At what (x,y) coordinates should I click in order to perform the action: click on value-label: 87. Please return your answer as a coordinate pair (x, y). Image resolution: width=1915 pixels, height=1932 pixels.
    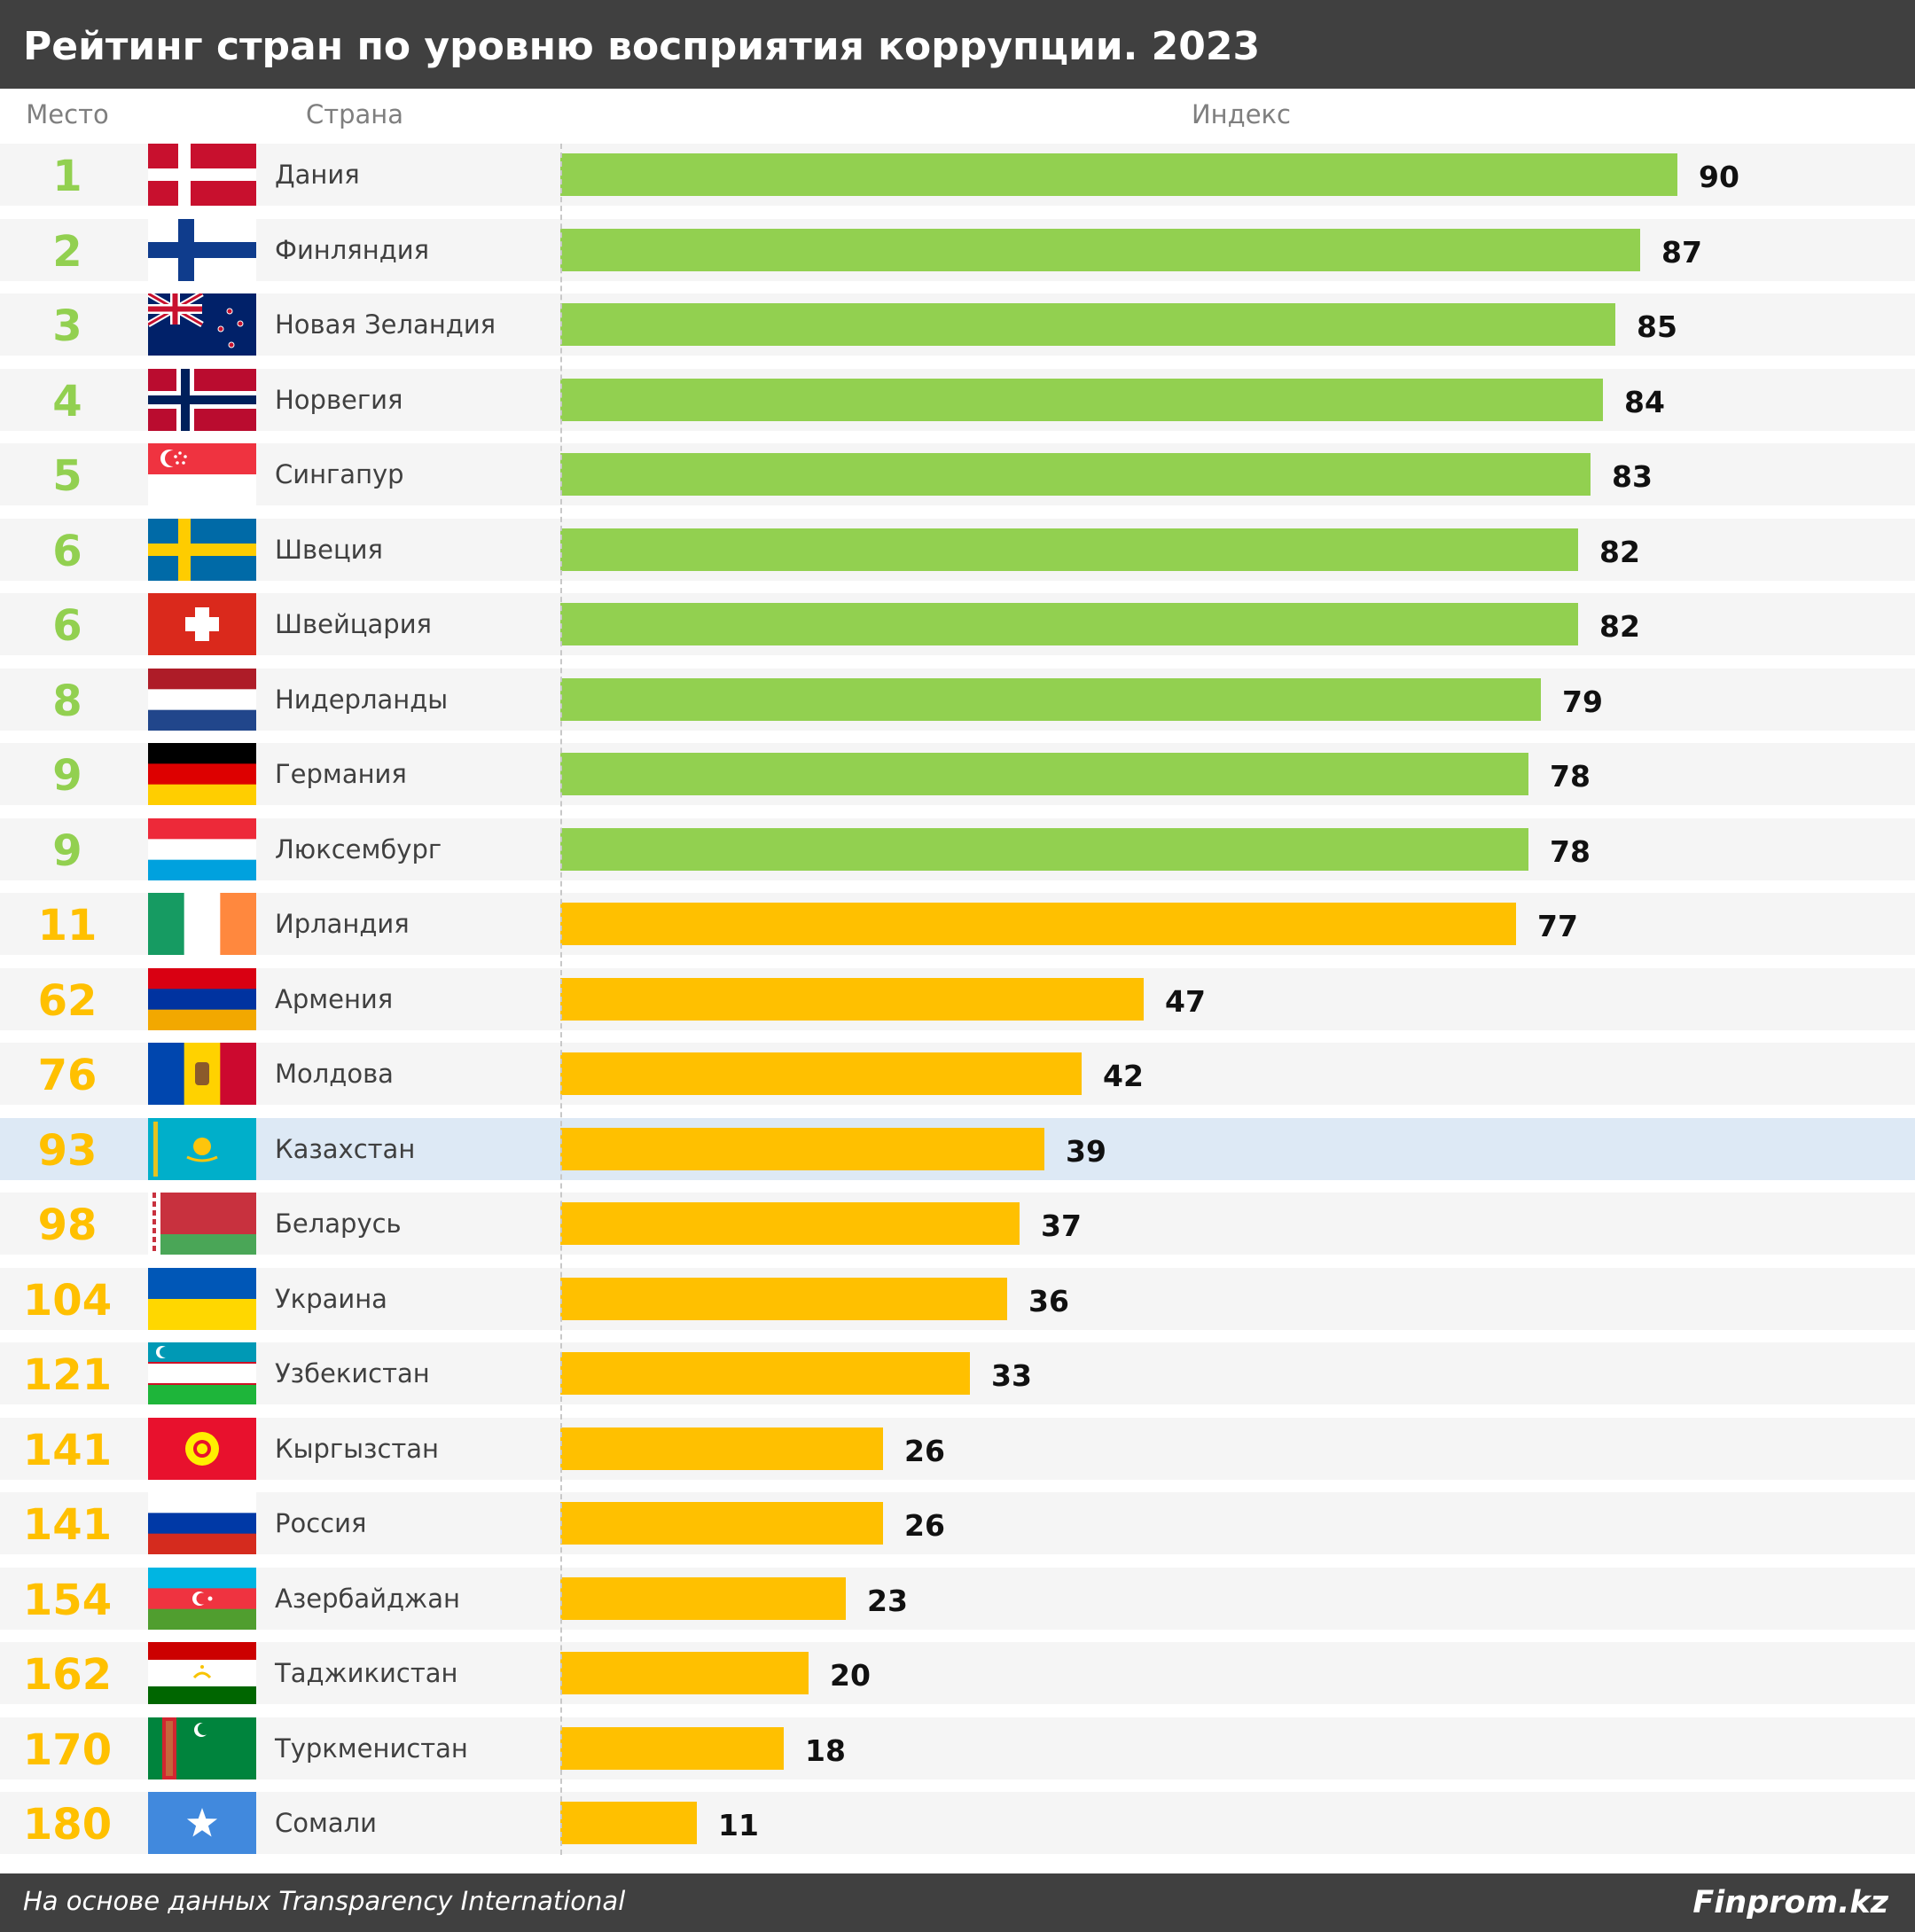
    Looking at the image, I should click on (1681, 250).